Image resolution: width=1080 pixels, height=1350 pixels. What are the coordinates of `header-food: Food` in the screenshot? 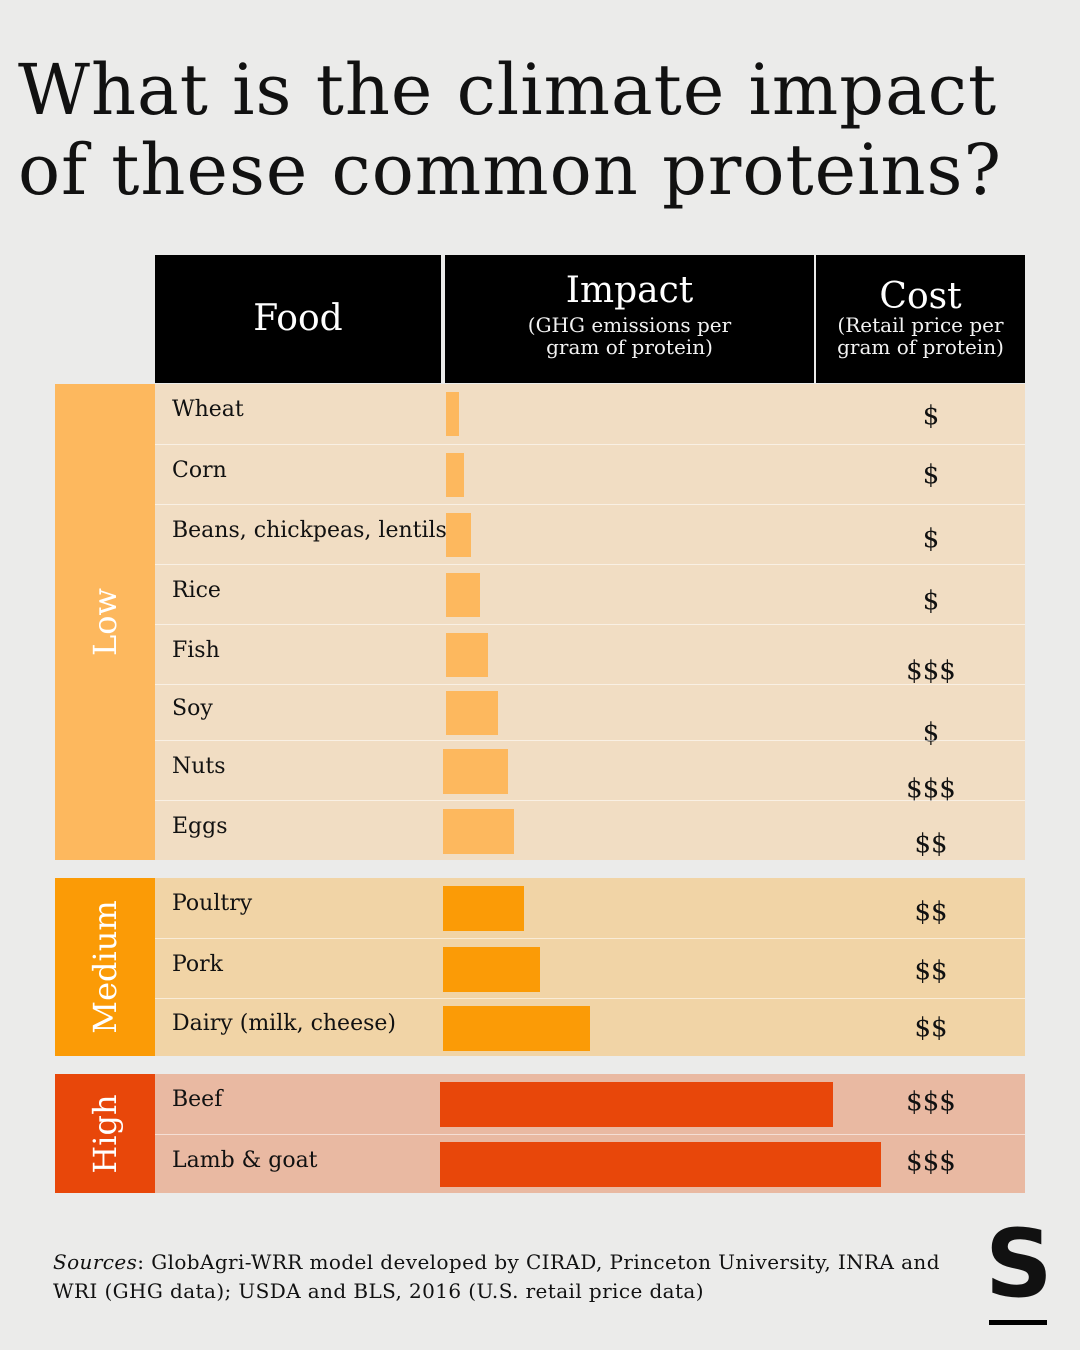 It's located at (298, 319).